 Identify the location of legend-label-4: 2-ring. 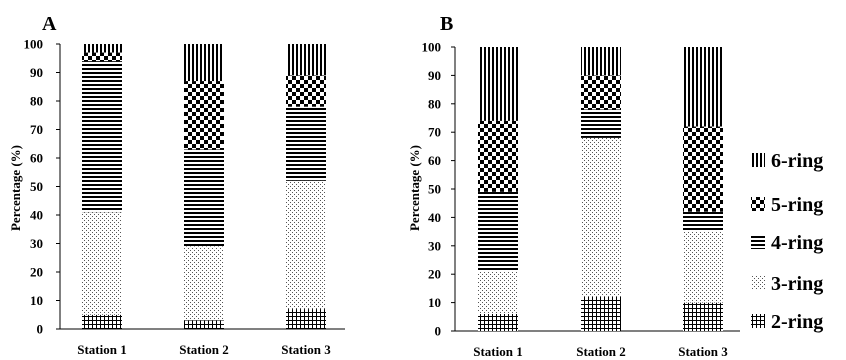
(797, 322).